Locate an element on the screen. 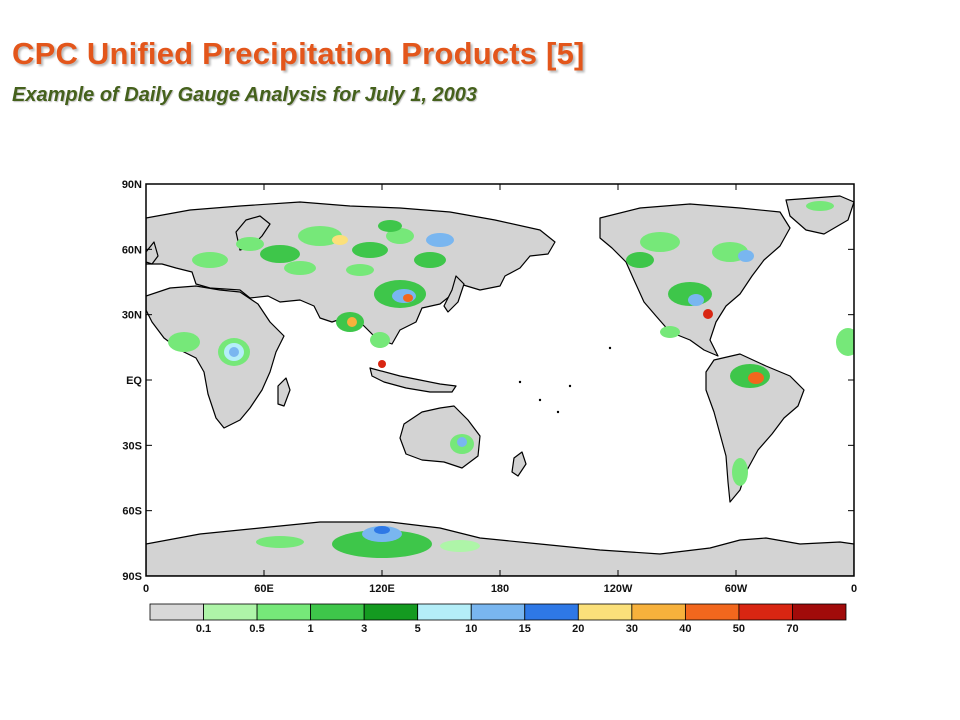 The height and width of the screenshot is (720, 960). land-antarctica is located at coordinates (500, 548).